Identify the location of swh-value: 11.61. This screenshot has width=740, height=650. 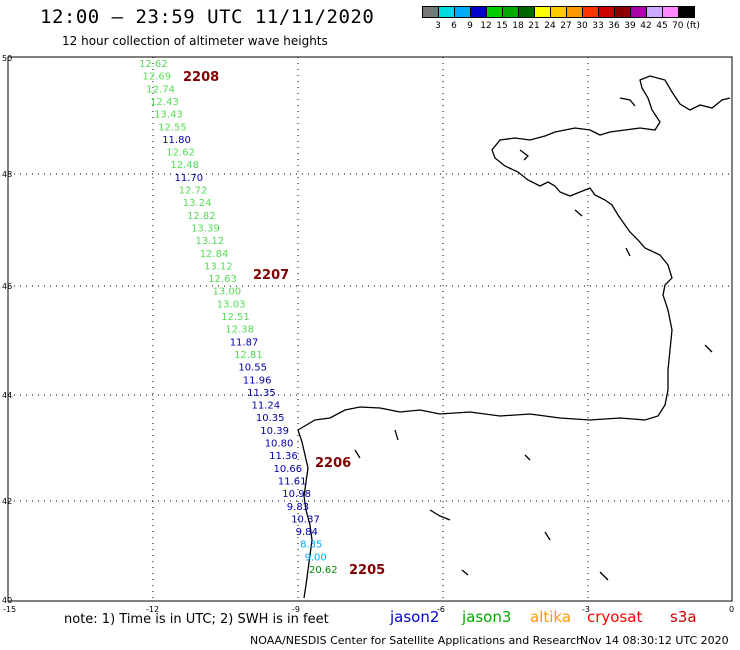
(292, 481).